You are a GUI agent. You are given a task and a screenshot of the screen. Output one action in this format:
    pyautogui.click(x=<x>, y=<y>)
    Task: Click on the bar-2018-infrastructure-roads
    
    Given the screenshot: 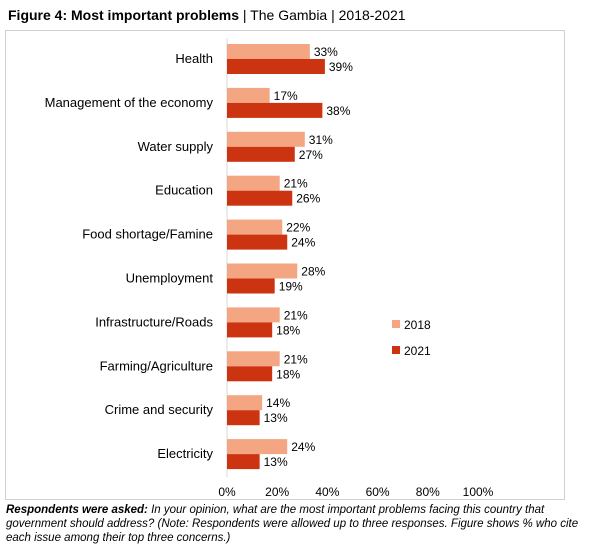 What is the action you would take?
    pyautogui.click(x=253, y=315)
    